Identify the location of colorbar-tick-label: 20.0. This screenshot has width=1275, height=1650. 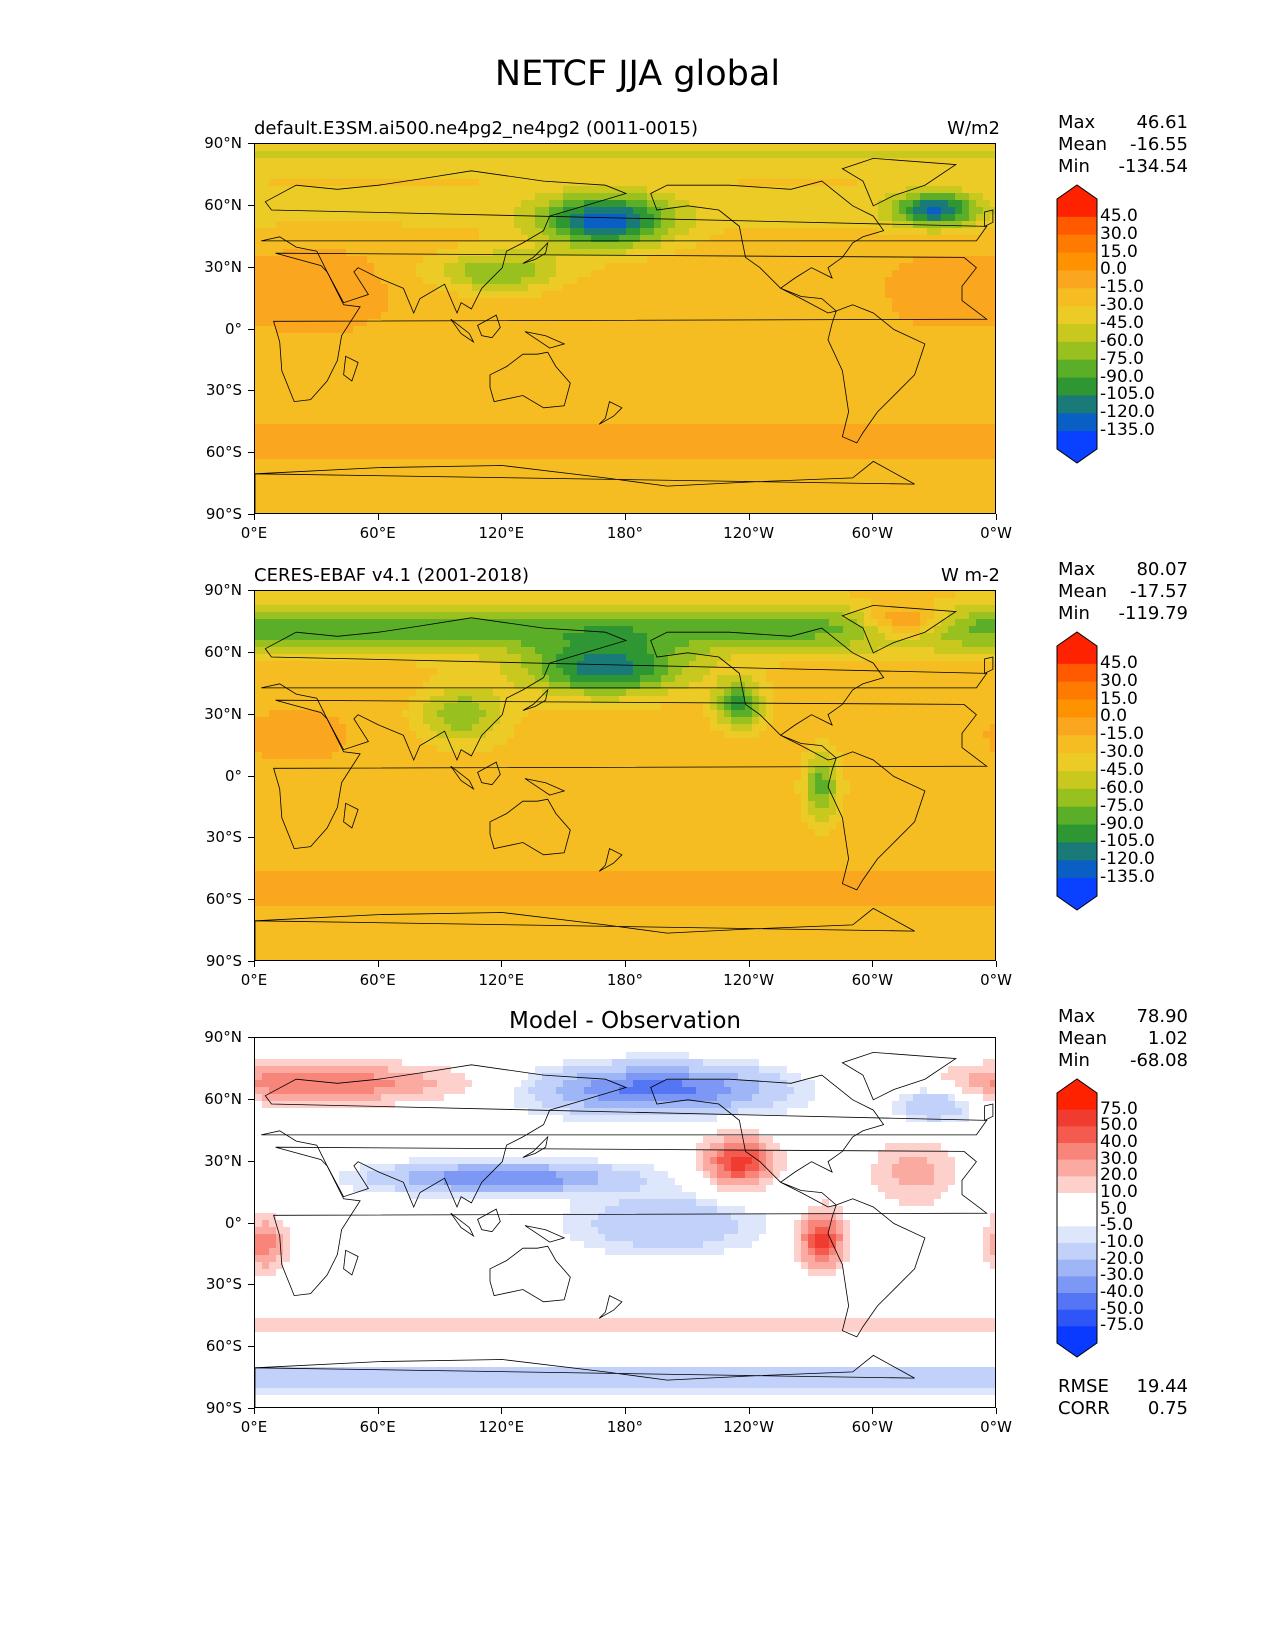
(1119, 1175).